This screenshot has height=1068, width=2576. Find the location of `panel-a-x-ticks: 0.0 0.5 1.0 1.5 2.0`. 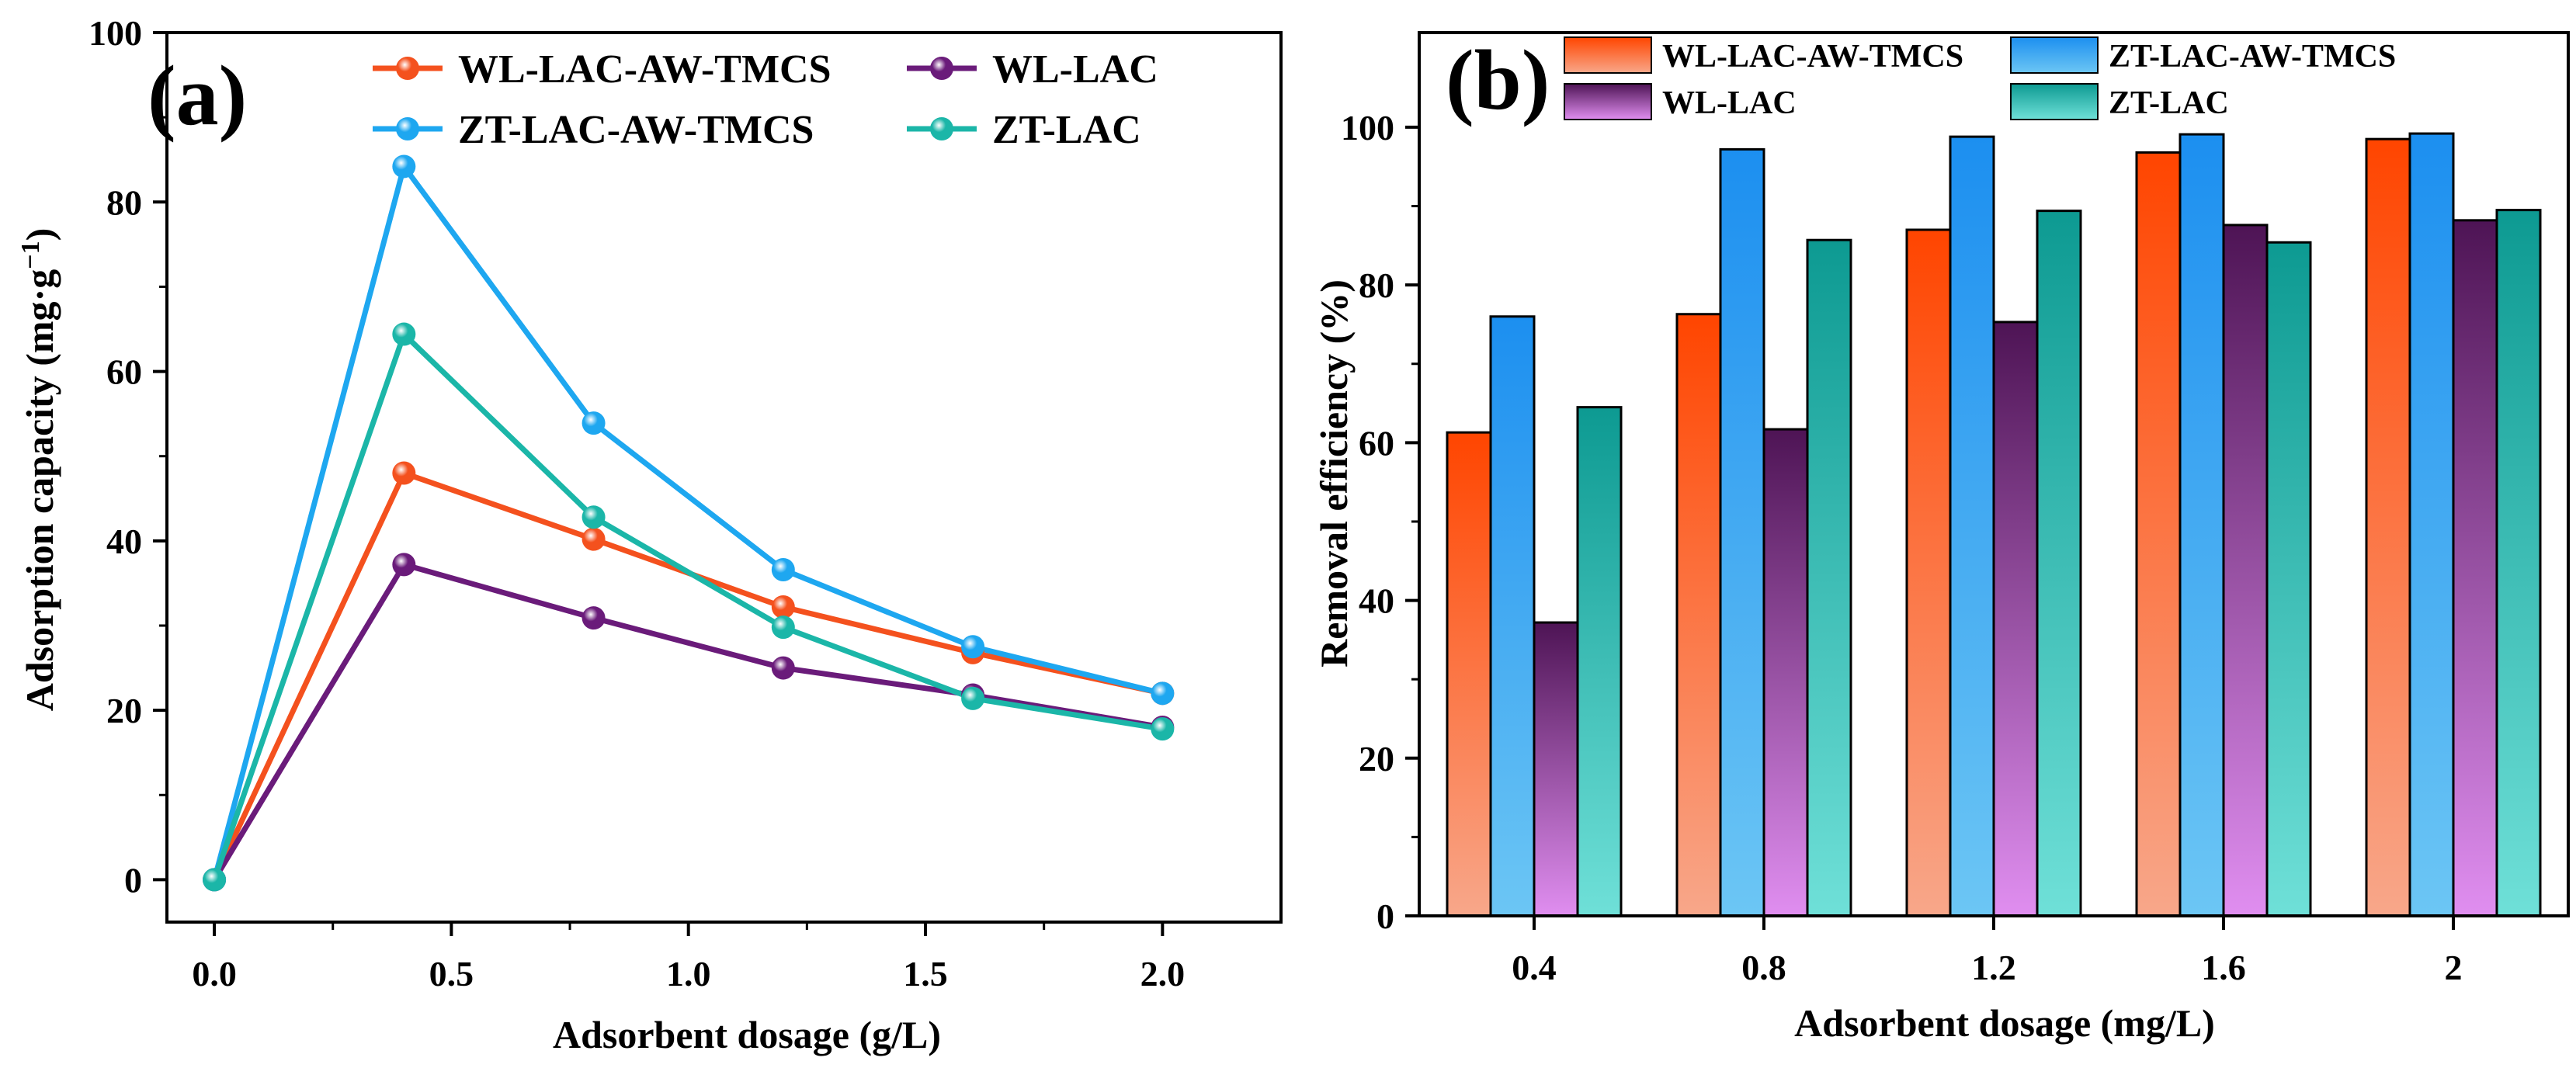

panel-a-x-ticks: 0.0 0.5 1.0 1.5 2.0 is located at coordinates (688, 958).